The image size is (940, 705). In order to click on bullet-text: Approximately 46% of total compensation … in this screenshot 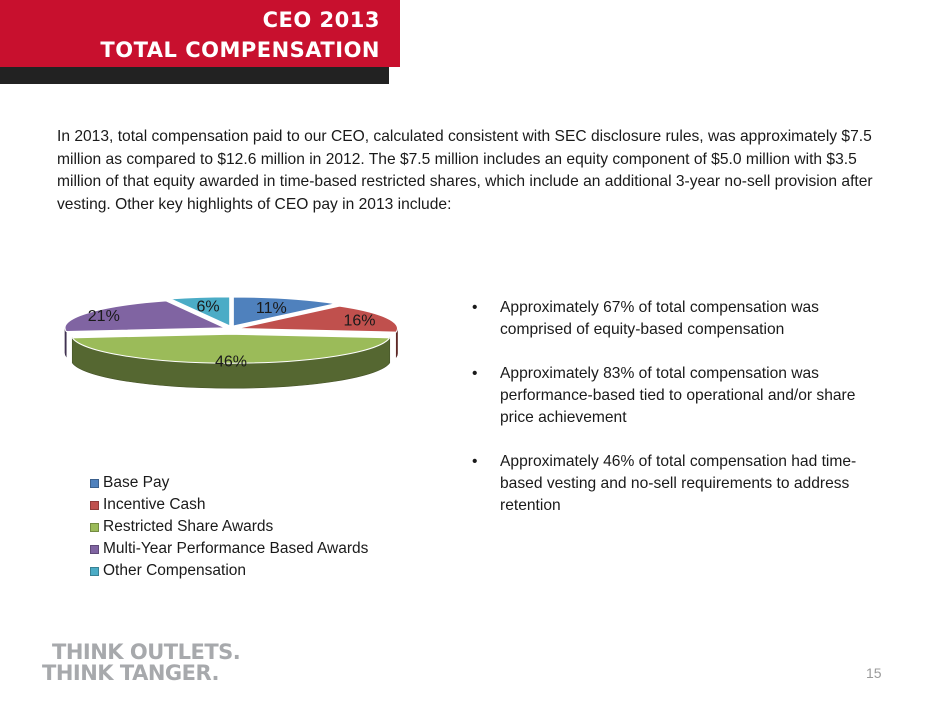, I will do `click(678, 483)`.